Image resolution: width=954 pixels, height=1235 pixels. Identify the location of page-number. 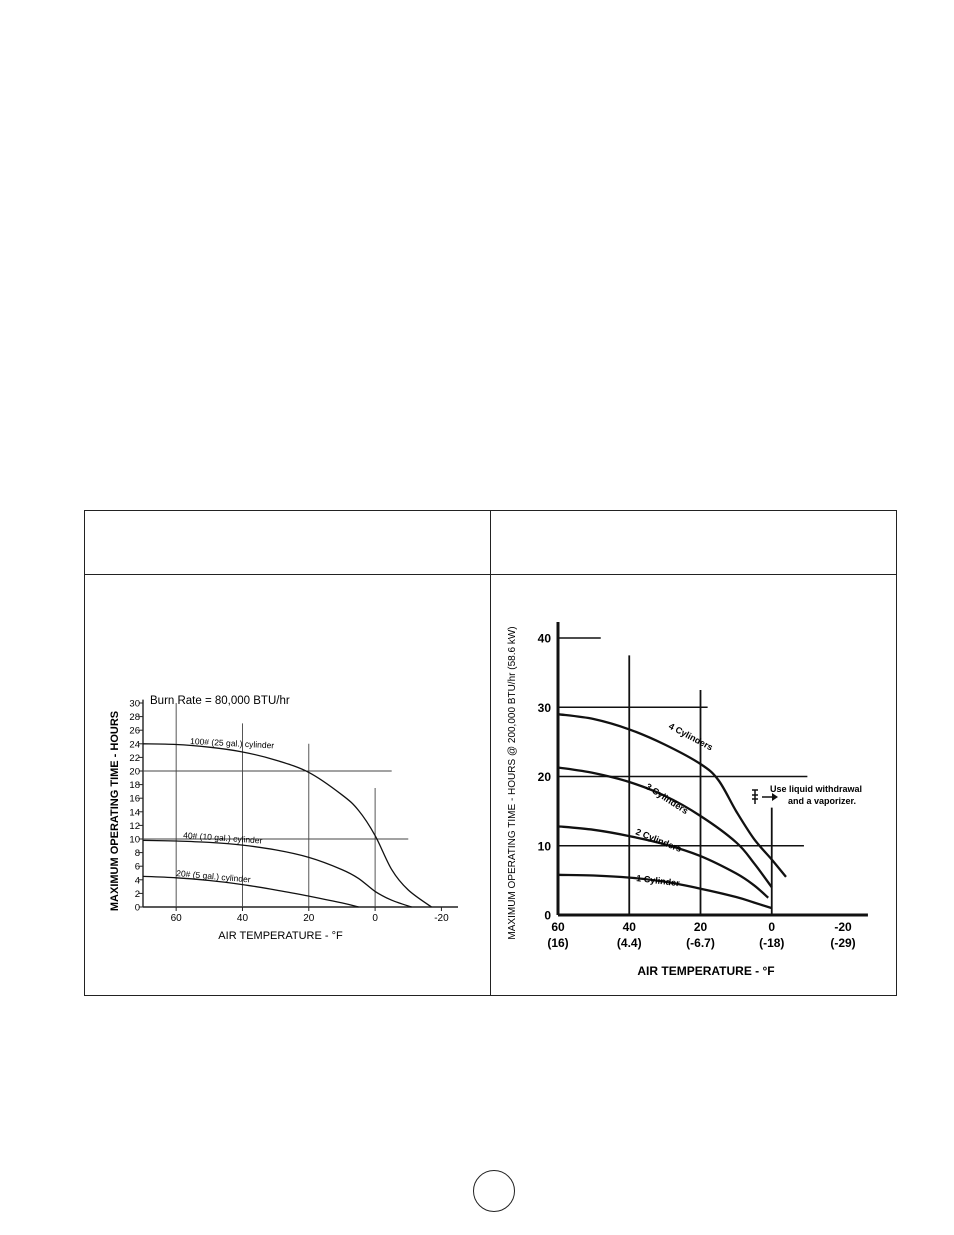
(494, 1191).